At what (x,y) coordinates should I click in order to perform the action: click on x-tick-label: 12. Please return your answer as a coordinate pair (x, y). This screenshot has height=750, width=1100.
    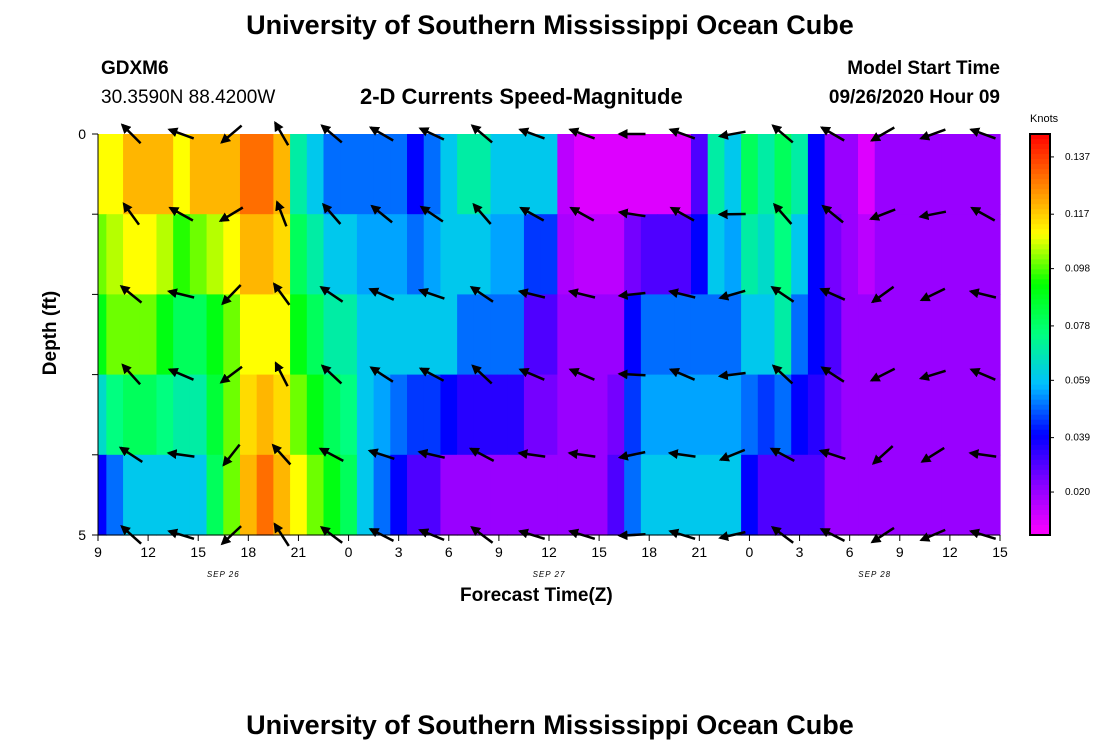
    Looking at the image, I should click on (148, 552).